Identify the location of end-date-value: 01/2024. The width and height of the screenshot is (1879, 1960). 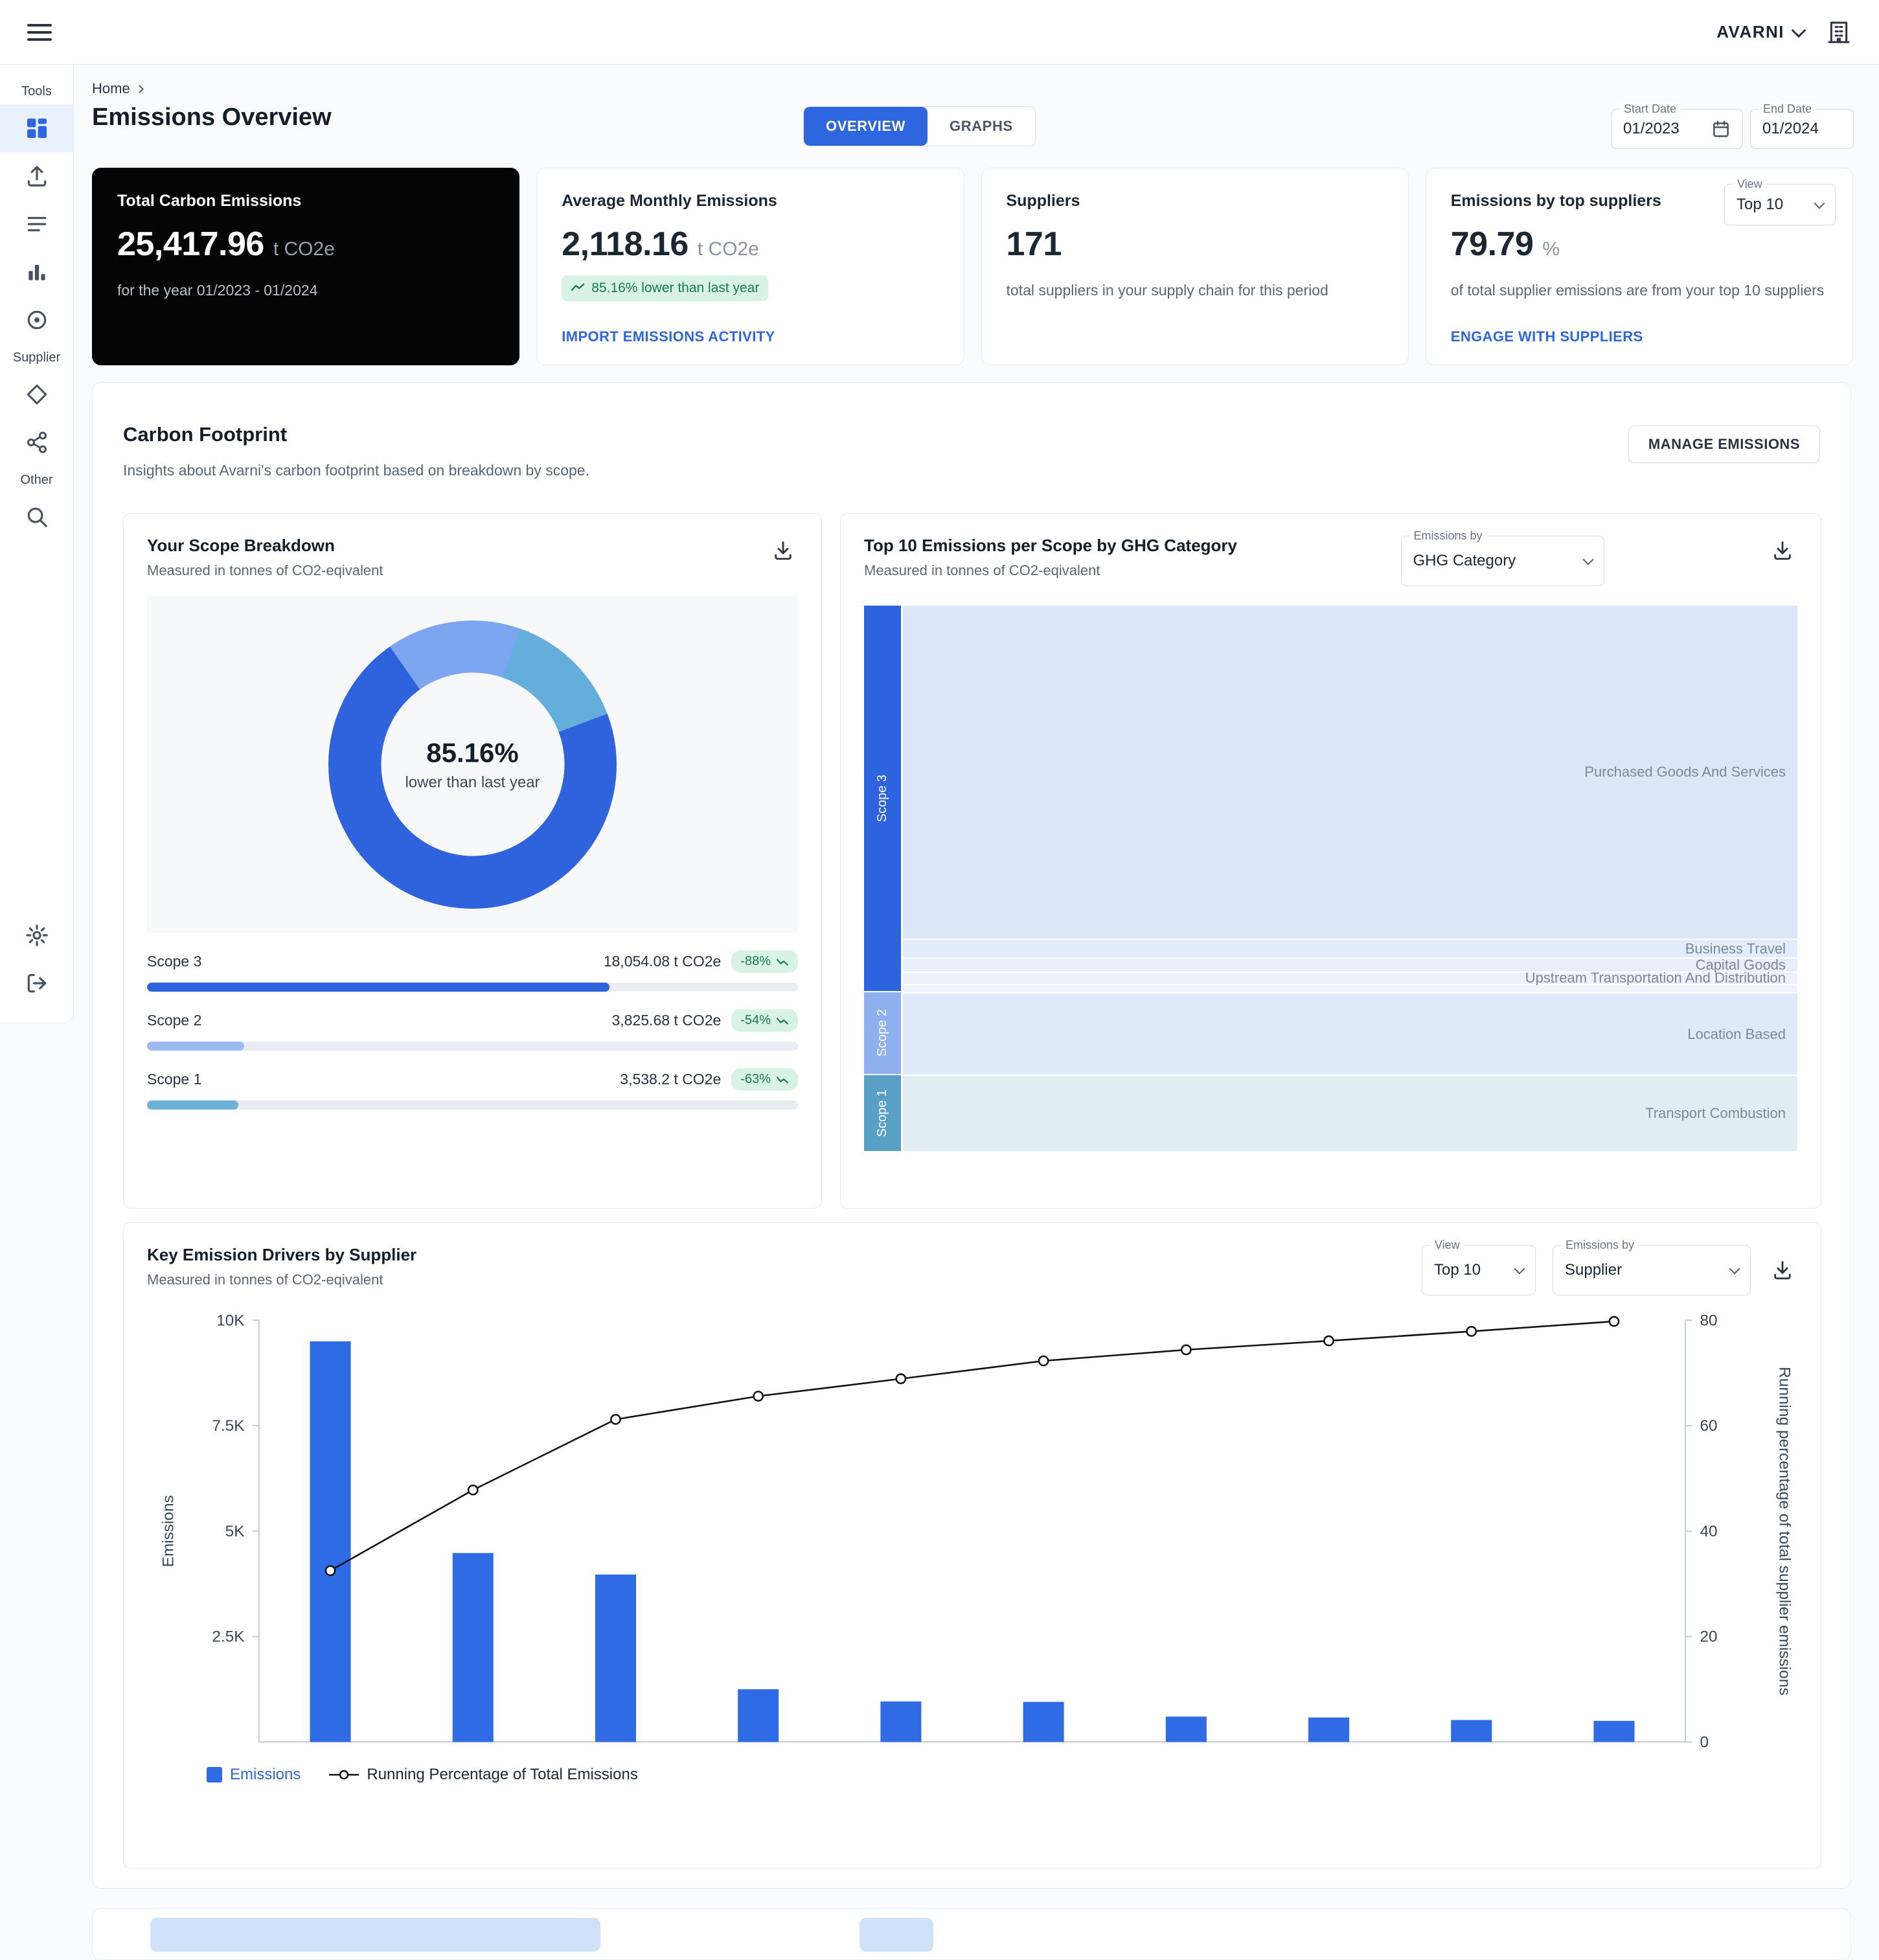
(1790, 128).